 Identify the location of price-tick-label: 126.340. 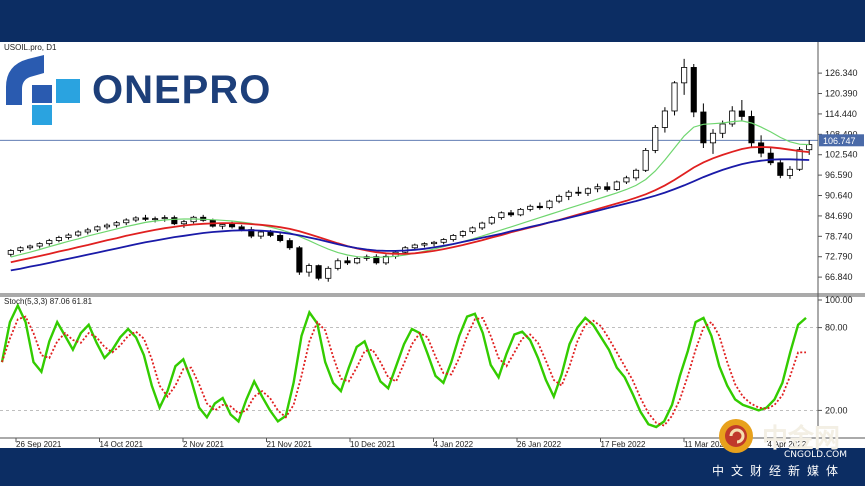
(841, 73).